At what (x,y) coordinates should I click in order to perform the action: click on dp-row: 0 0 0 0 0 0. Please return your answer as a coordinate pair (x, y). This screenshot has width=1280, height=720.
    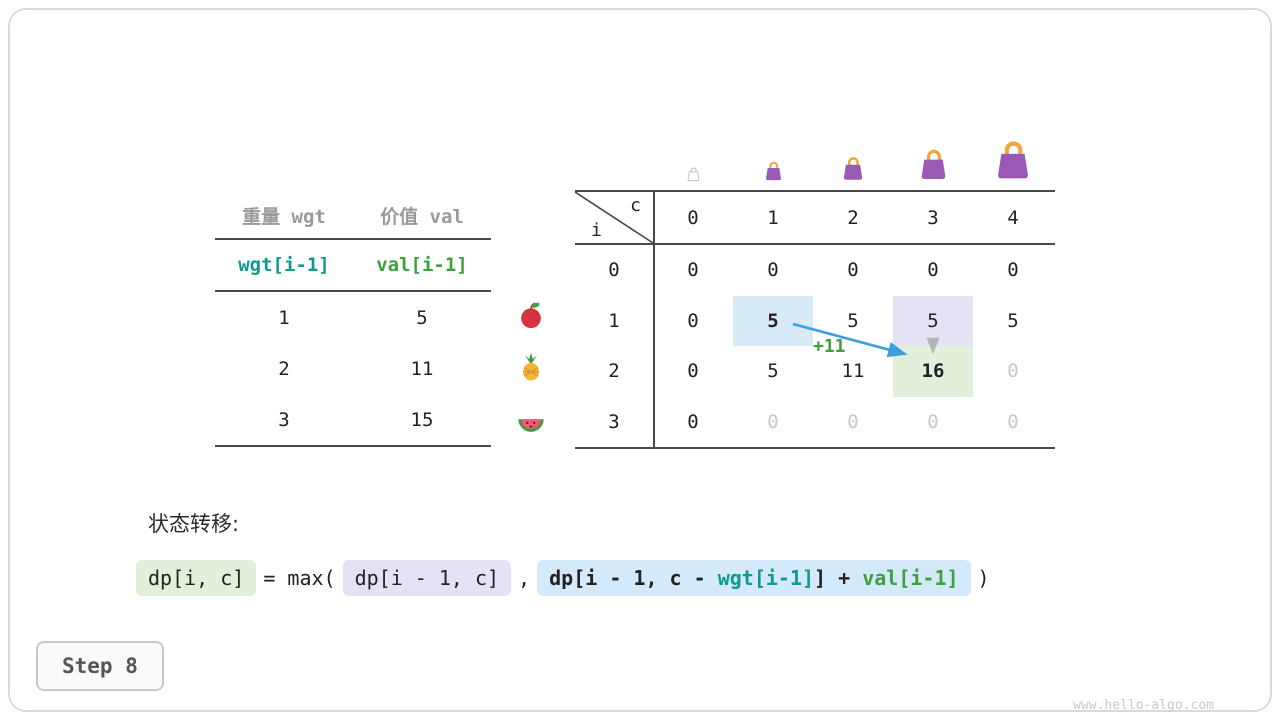
    Looking at the image, I should click on (815, 270).